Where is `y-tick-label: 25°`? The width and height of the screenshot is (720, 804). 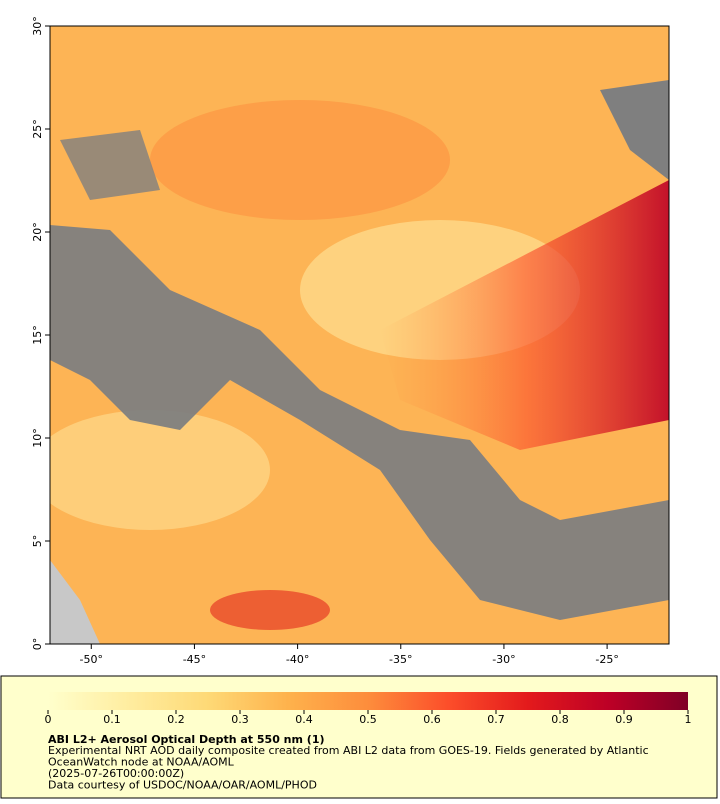 y-tick-label: 25° is located at coordinates (37, 129).